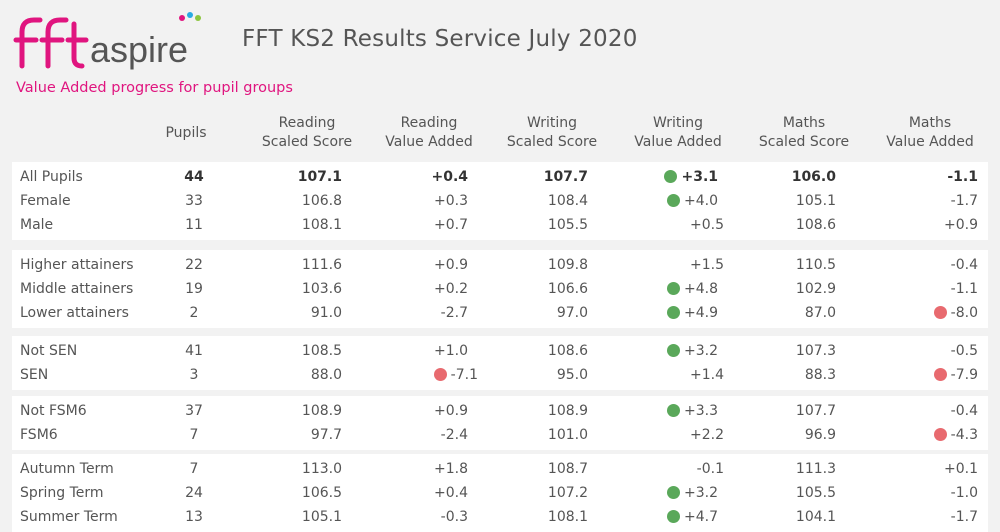 This screenshot has height=532, width=1000. Describe the element at coordinates (707, 265) in the screenshot. I see `cell-value: +1.5` at that location.